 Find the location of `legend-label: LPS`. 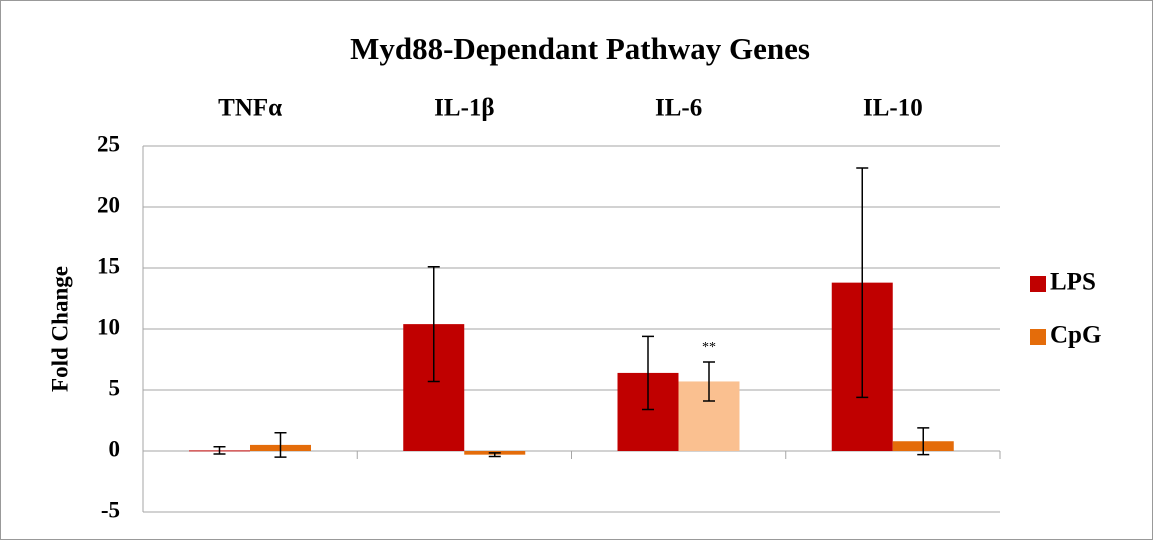

legend-label: LPS is located at coordinates (1073, 282).